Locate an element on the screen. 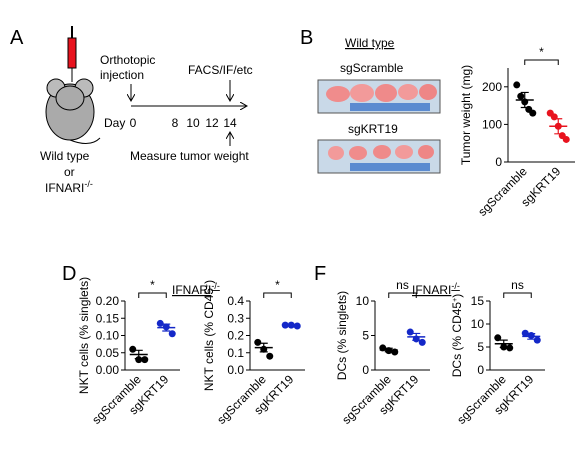  text: DCs (% singlets) is located at coordinates (342, 335).